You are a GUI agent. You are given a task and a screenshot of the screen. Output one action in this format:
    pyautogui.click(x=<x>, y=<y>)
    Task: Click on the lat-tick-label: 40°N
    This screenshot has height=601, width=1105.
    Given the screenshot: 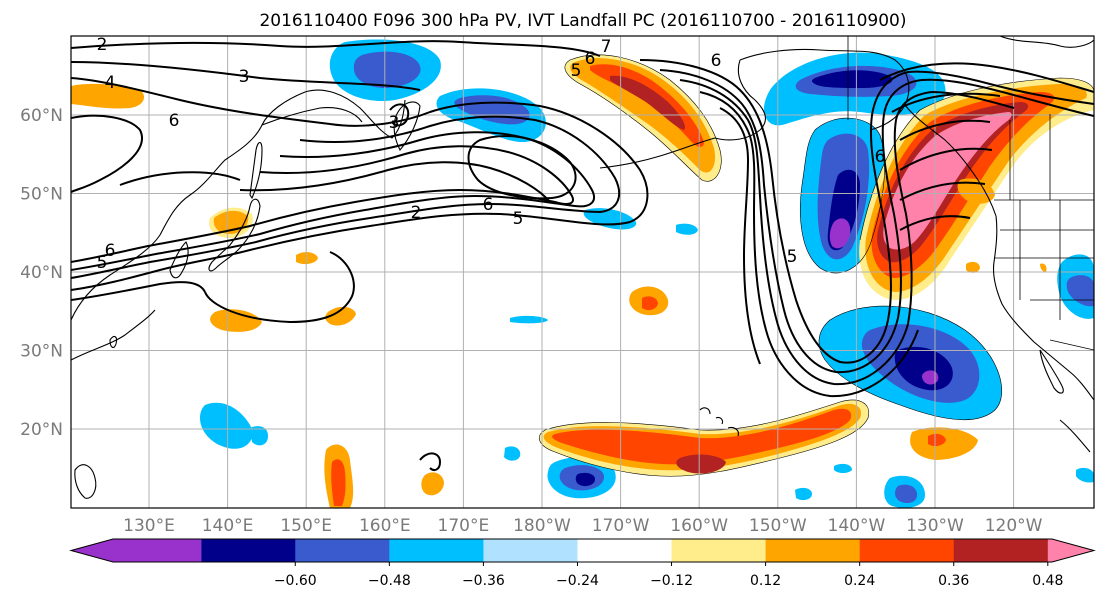 What is the action you would take?
    pyautogui.click(x=41, y=273)
    